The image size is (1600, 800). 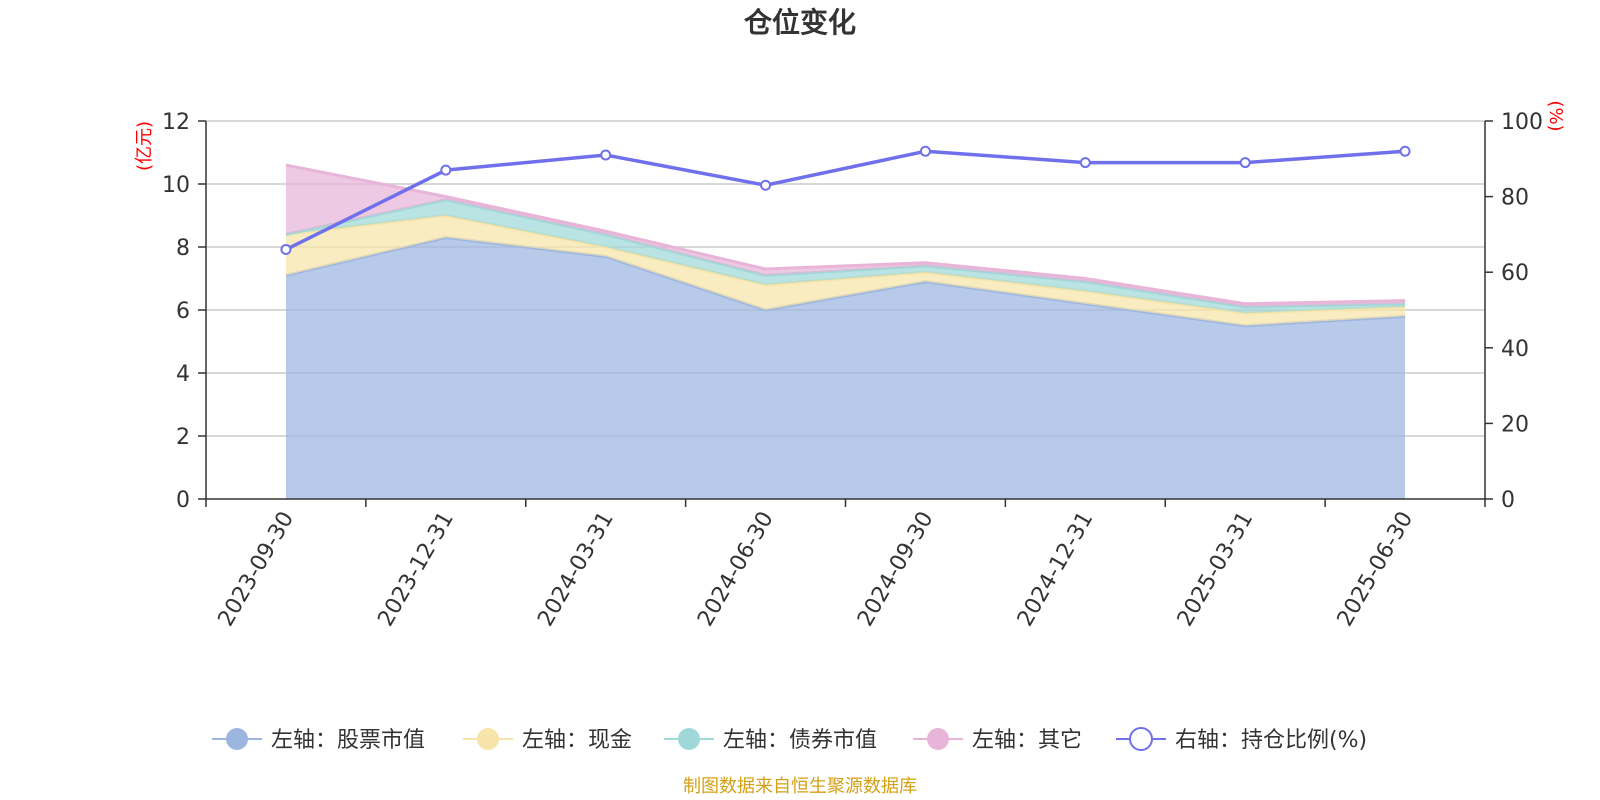 I want to click on chart-title: 仓位变化, so click(x=800, y=22).